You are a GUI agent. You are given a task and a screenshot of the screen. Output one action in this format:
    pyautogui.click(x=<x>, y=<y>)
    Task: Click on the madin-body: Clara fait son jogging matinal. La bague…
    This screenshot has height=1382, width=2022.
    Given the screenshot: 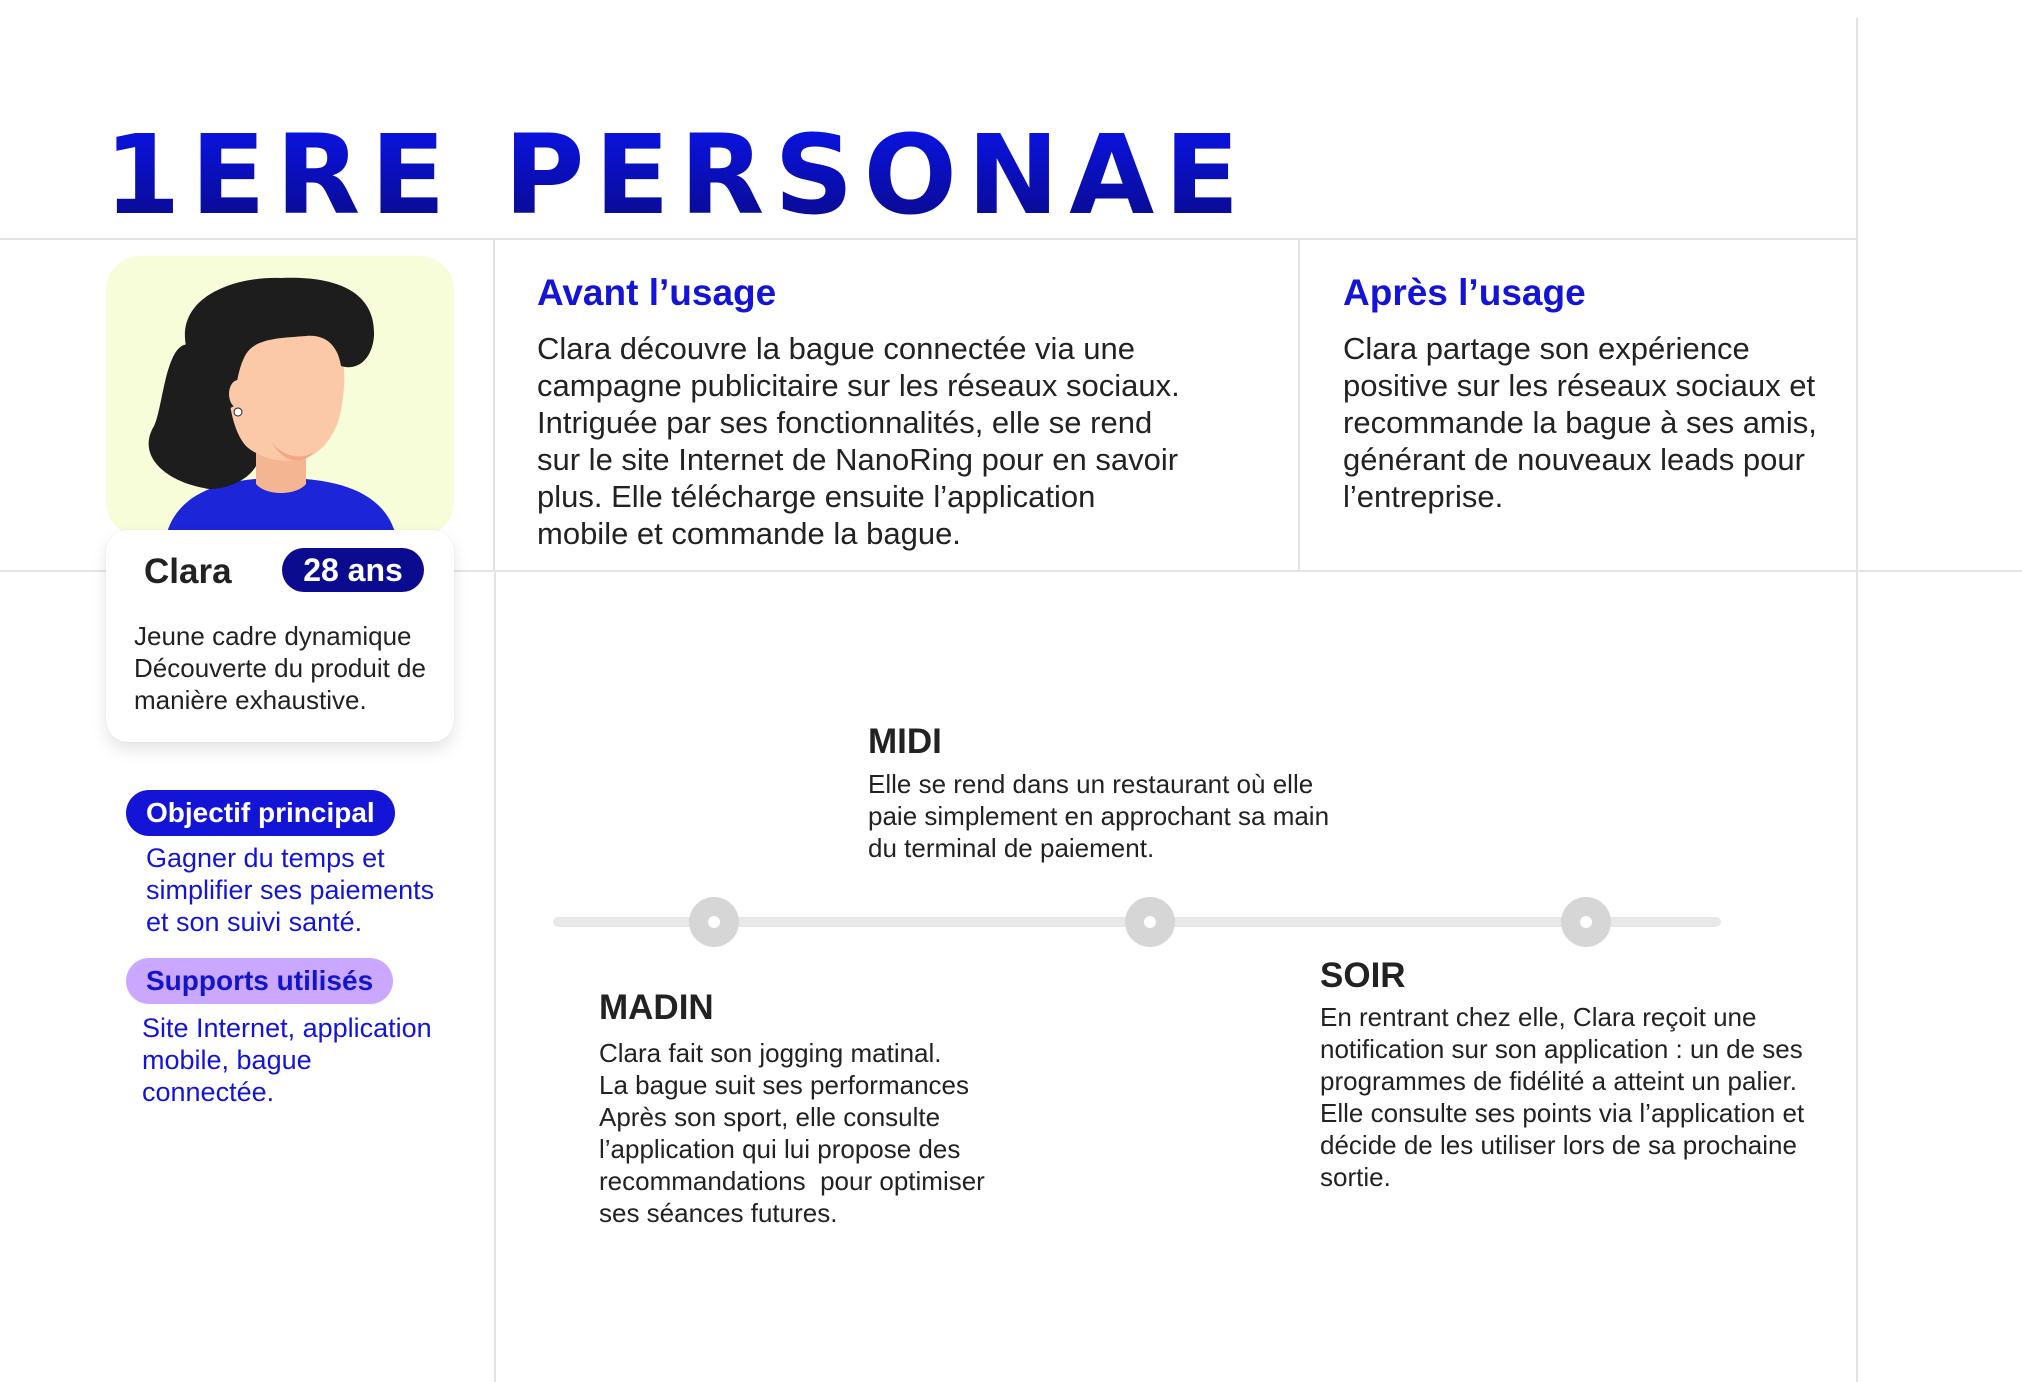 What is the action you would take?
    pyautogui.click(x=829, y=1133)
    